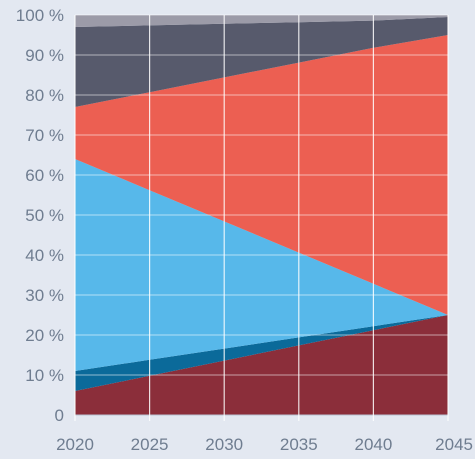 The image size is (475, 459). What do you see at coordinates (44, 175) in the screenshot?
I see `y-tick-label: 60 %` at bounding box center [44, 175].